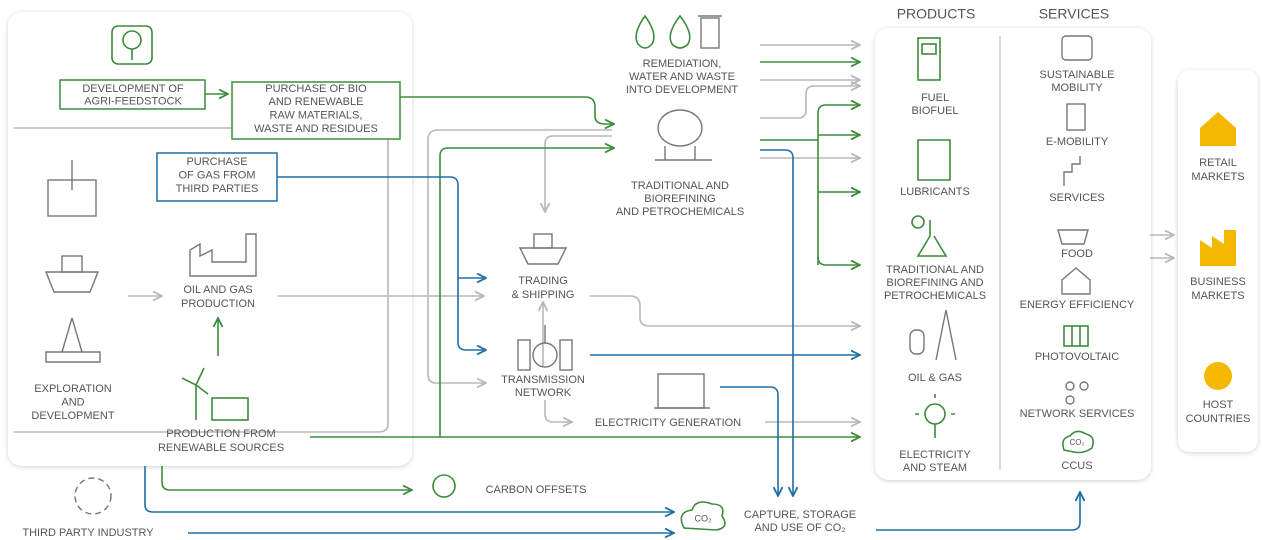  I want to click on service-label: CCUS, so click(1076, 466).